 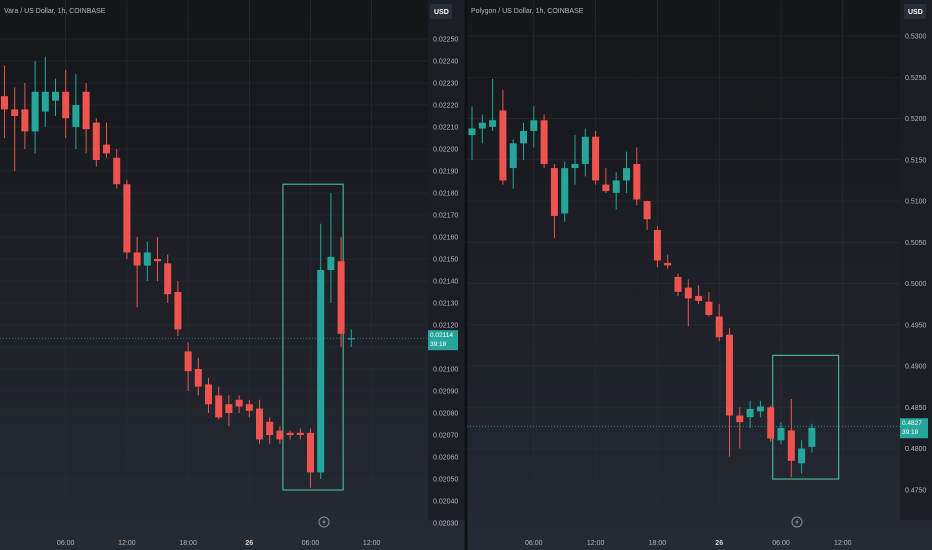 I want to click on x-tick-label: 26, so click(x=719, y=543).